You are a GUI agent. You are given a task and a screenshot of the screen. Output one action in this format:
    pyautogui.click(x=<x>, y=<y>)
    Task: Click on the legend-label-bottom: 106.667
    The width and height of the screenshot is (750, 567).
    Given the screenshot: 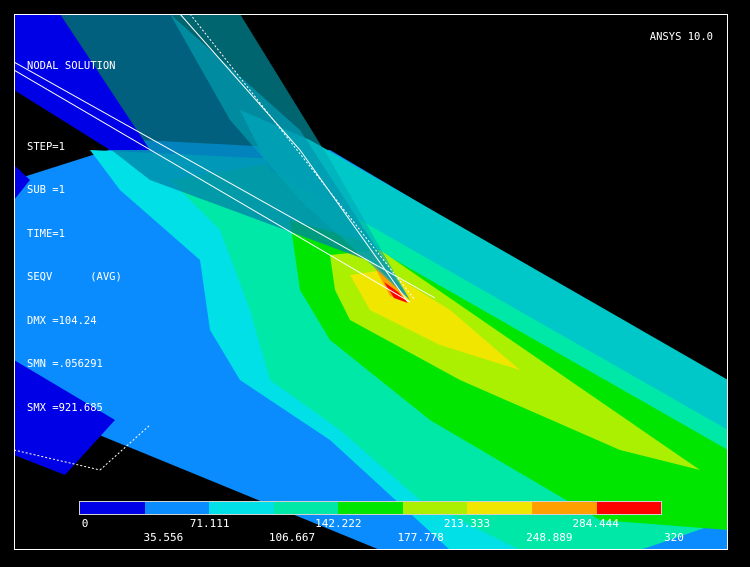 What is the action you would take?
    pyautogui.click(x=292, y=537)
    